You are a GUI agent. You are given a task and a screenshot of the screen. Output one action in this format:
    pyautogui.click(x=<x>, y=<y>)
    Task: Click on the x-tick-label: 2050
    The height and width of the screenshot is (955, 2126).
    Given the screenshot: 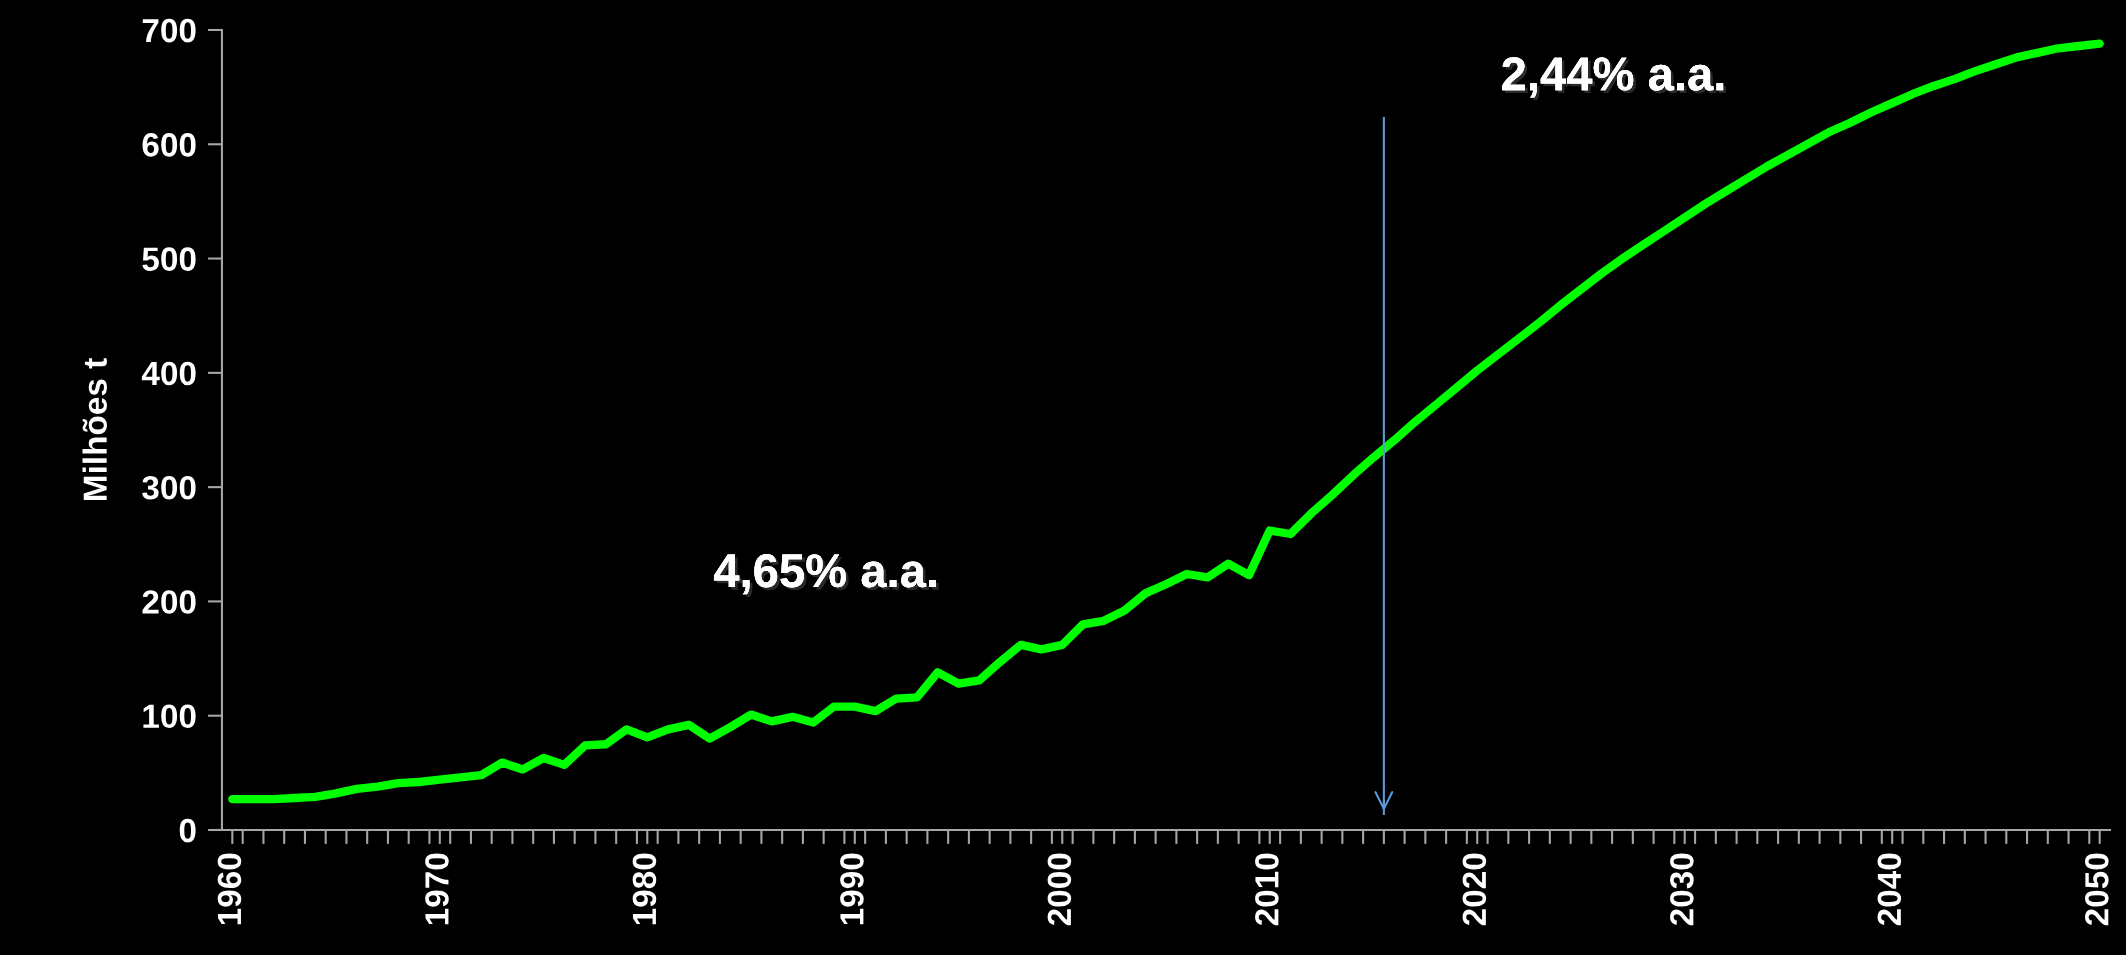 What is the action you would take?
    pyautogui.click(x=2097, y=889)
    